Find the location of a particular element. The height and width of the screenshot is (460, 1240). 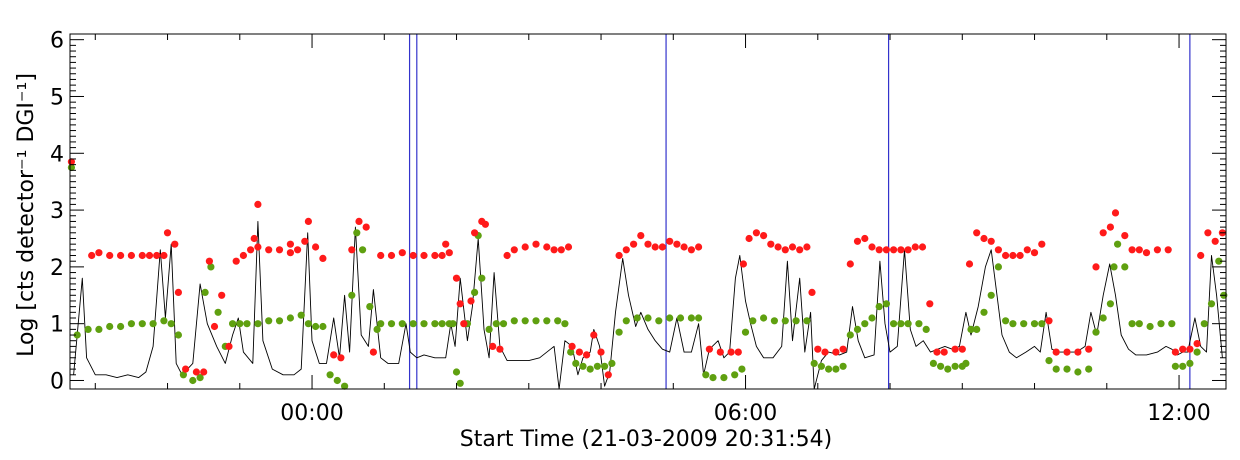

y-tick-label: 0 is located at coordinates (57, 382).